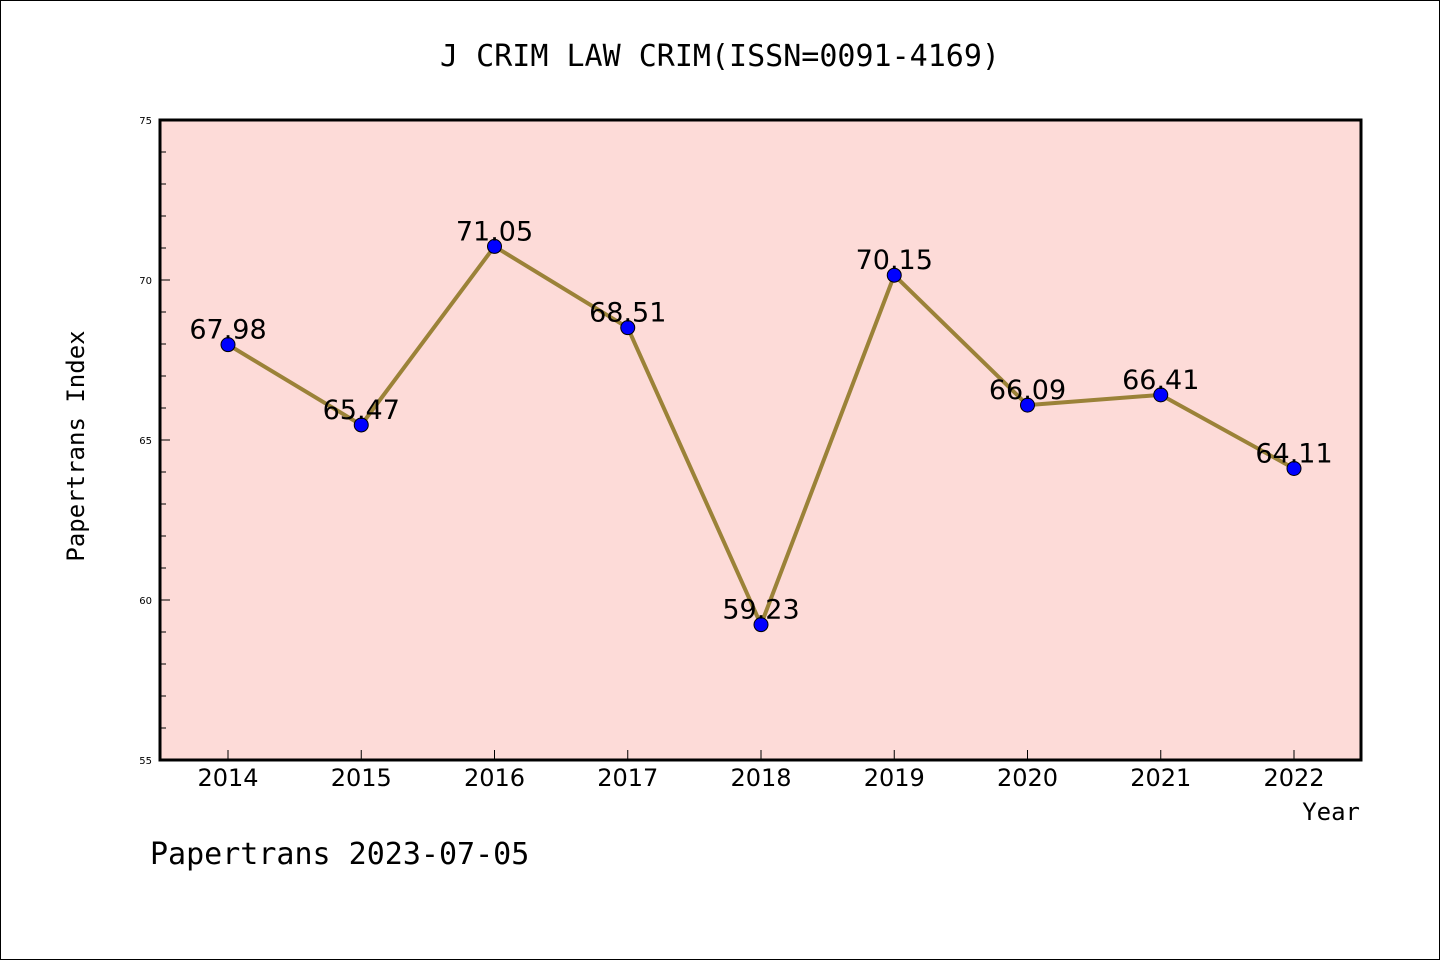 This screenshot has width=1440, height=960. Describe the element at coordinates (1027, 778) in the screenshot. I see `x-tick-label: 2020` at that location.